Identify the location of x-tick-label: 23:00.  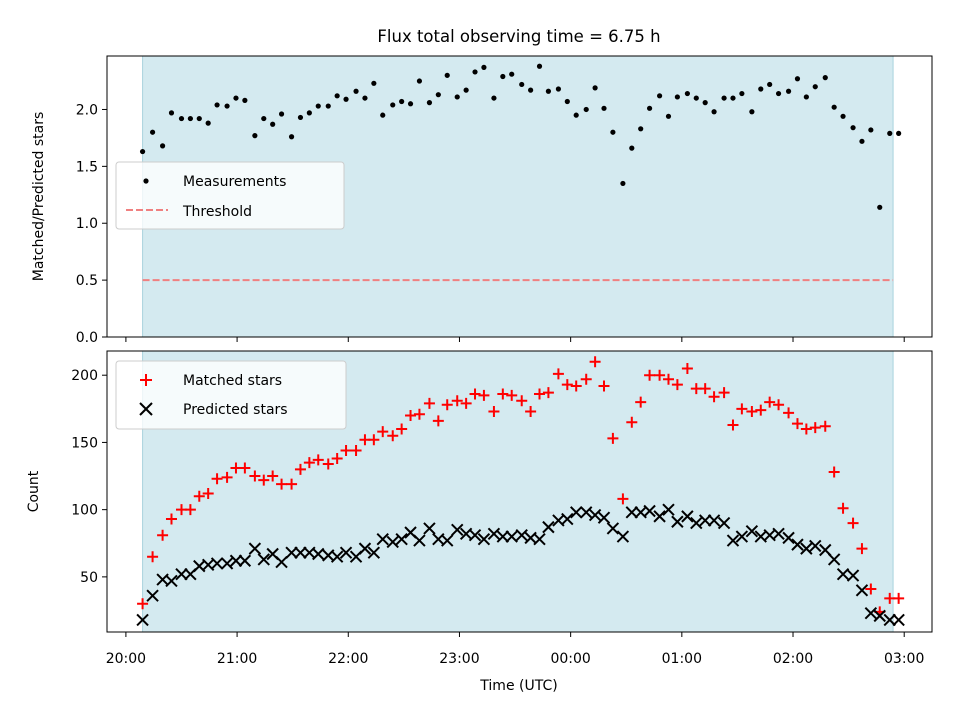
(459, 659).